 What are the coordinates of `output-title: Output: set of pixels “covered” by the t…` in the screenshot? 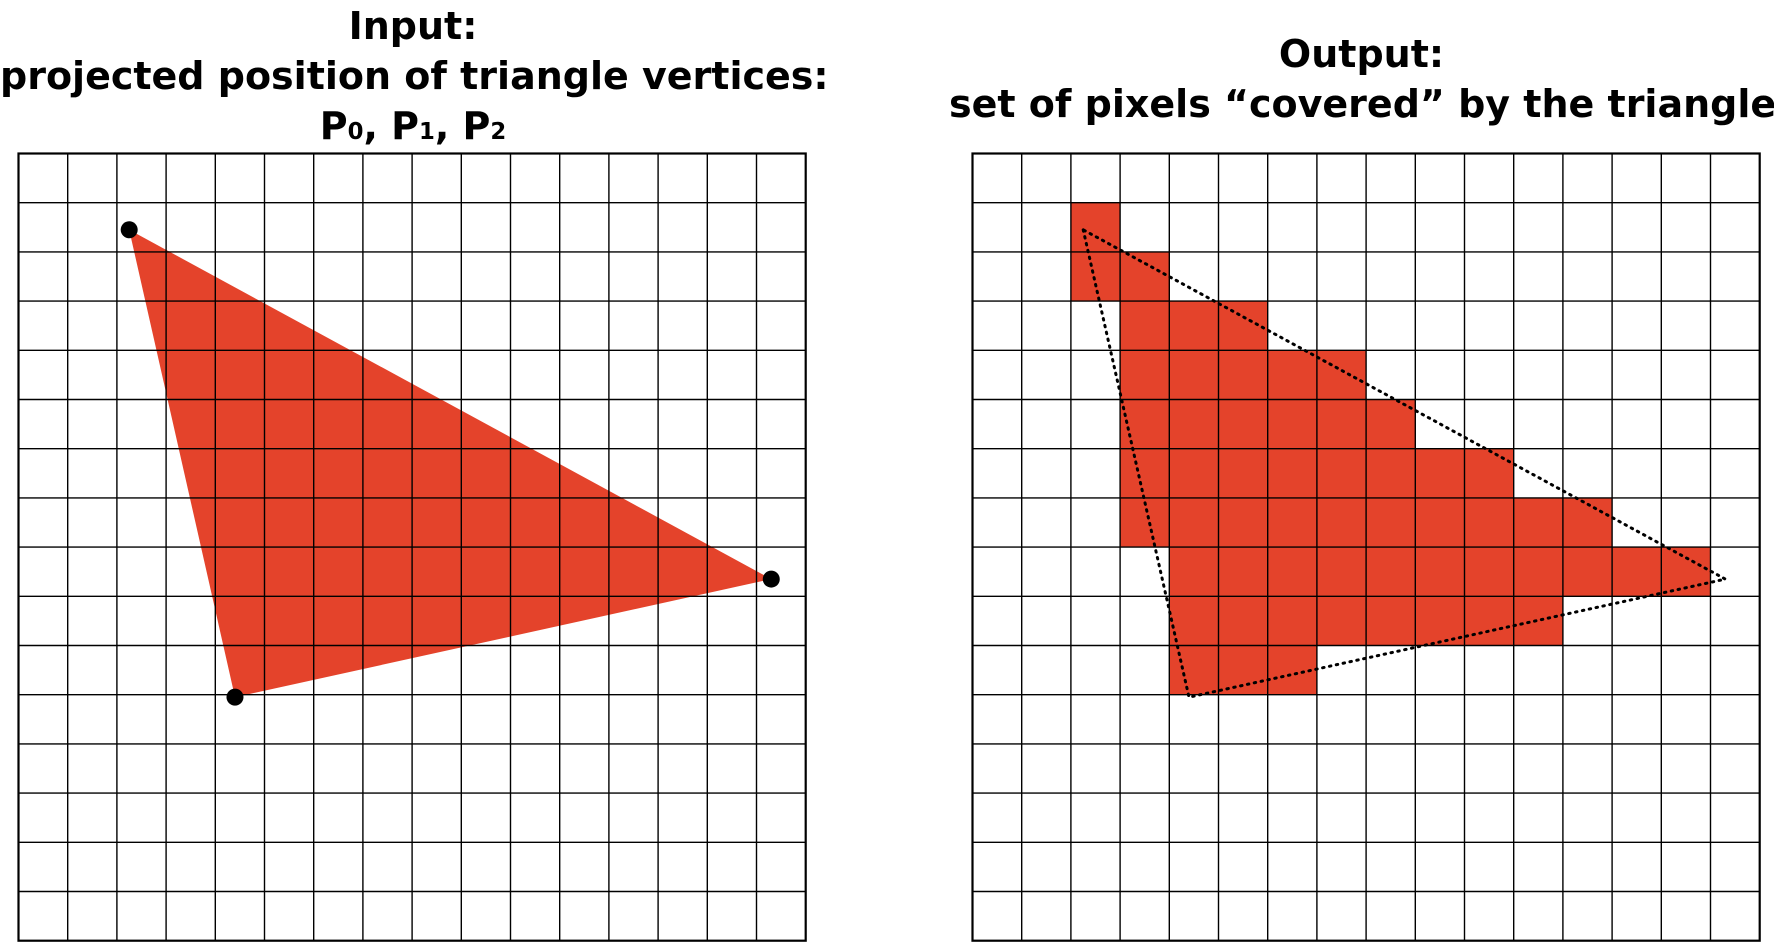 It's located at (1361, 79).